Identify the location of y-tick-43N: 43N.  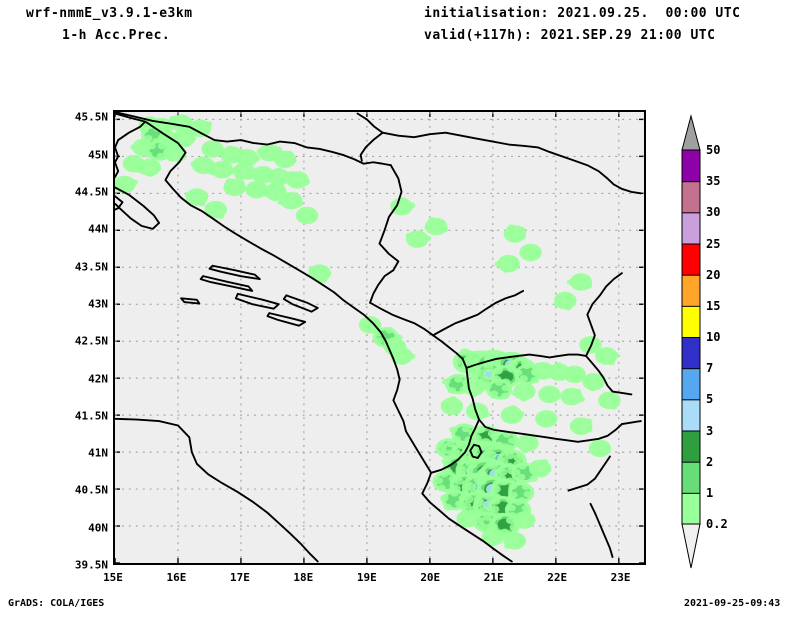
(98, 304).